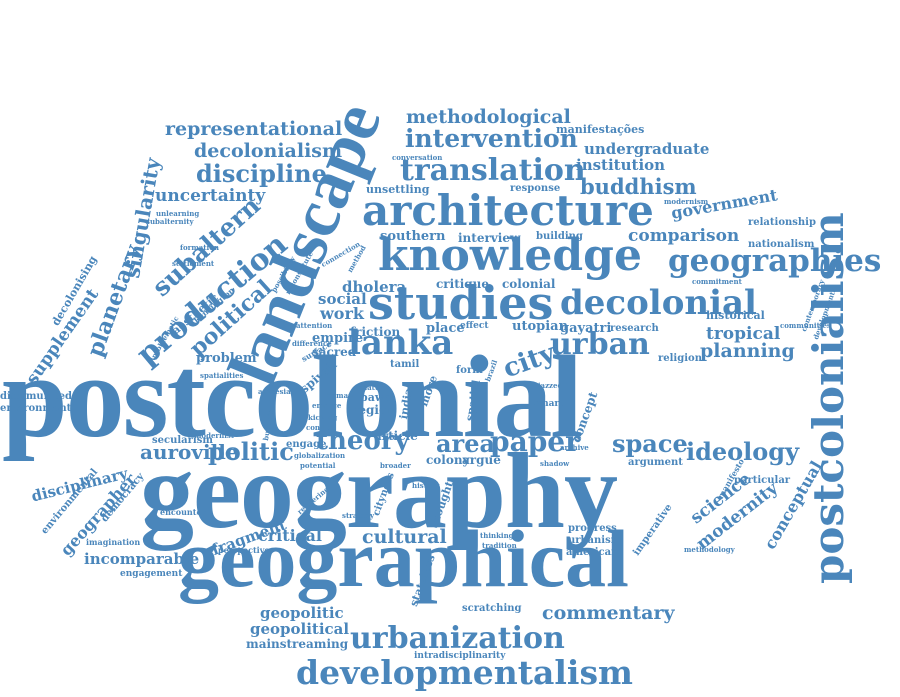 Image resolution: width=900 pixels, height=697 pixels. Describe the element at coordinates (549, 404) in the screenshot. I see `word-smart: smart` at that location.